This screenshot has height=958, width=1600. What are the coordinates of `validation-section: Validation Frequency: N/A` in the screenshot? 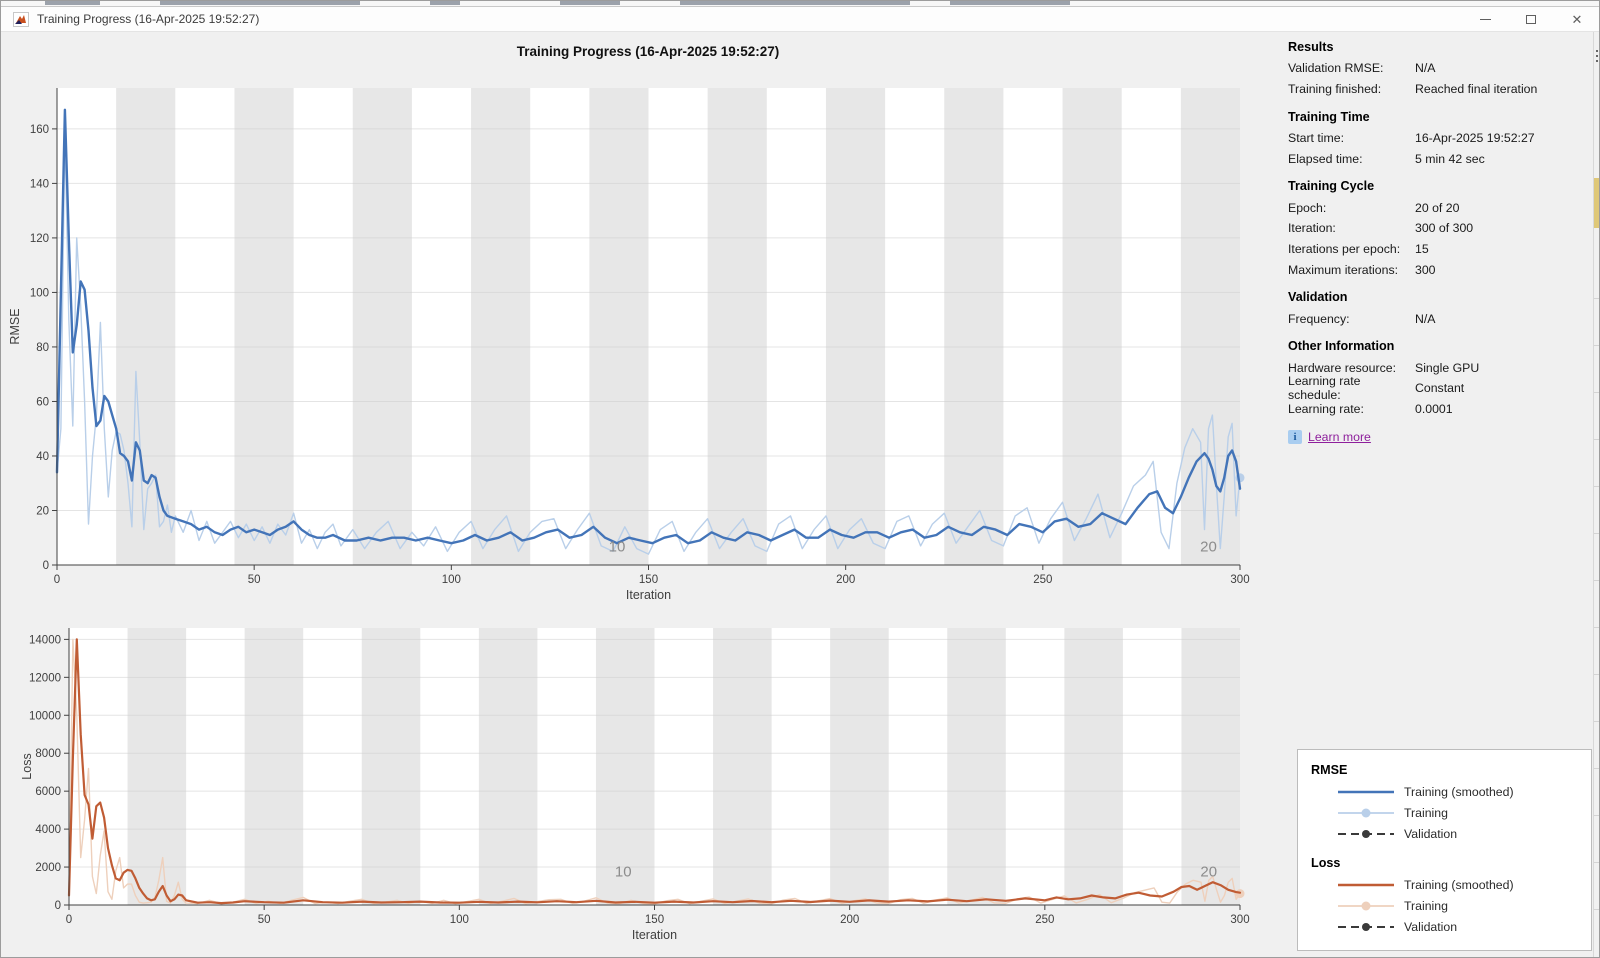 It's located at (1417, 309).